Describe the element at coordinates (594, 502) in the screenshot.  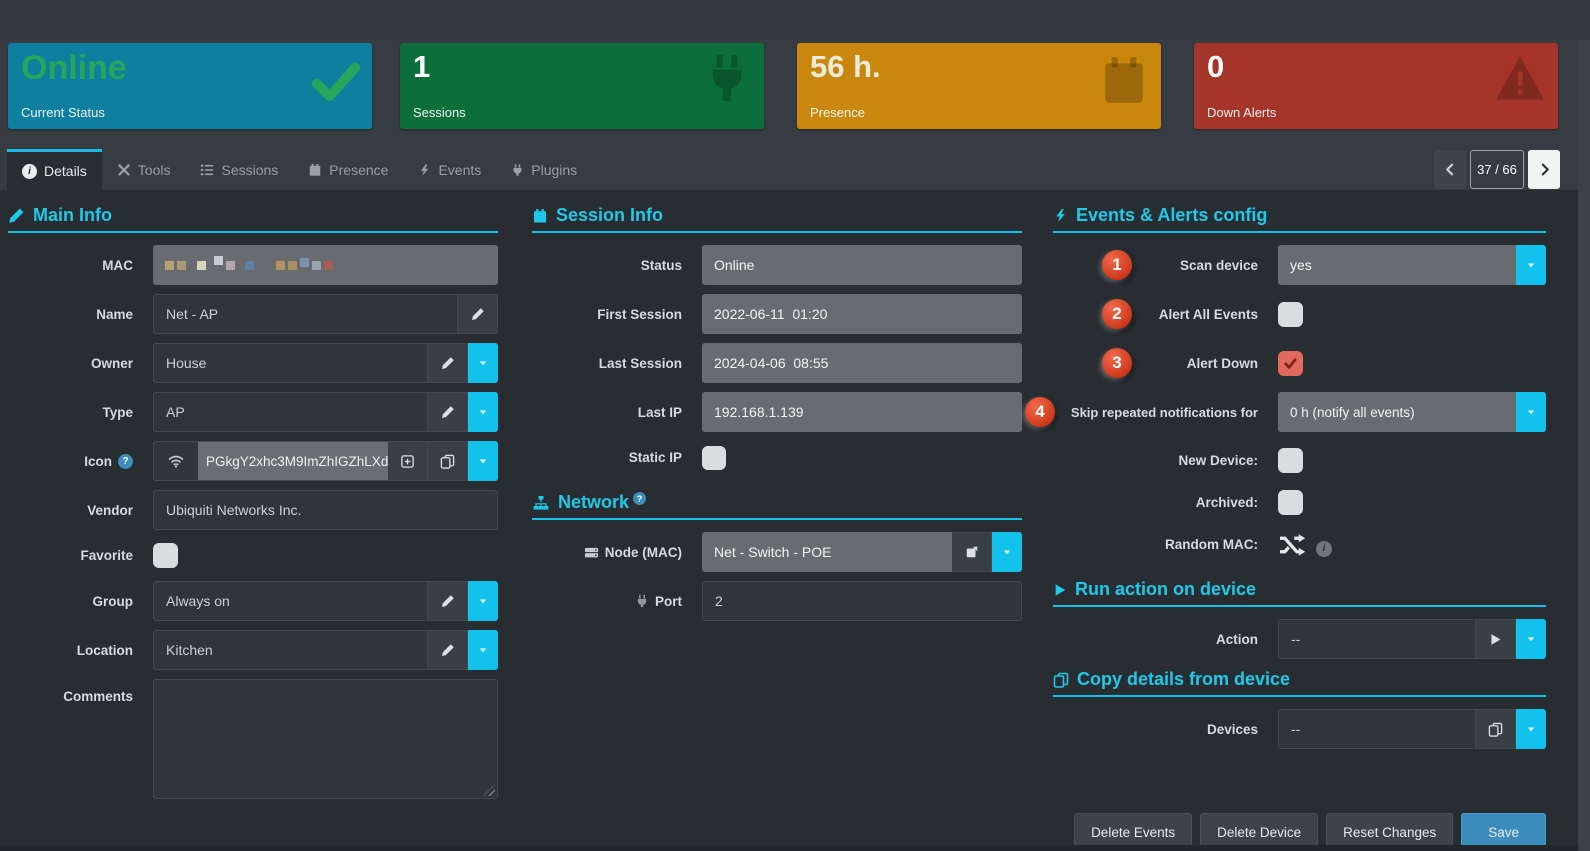
I see `section-title: Network` at that location.